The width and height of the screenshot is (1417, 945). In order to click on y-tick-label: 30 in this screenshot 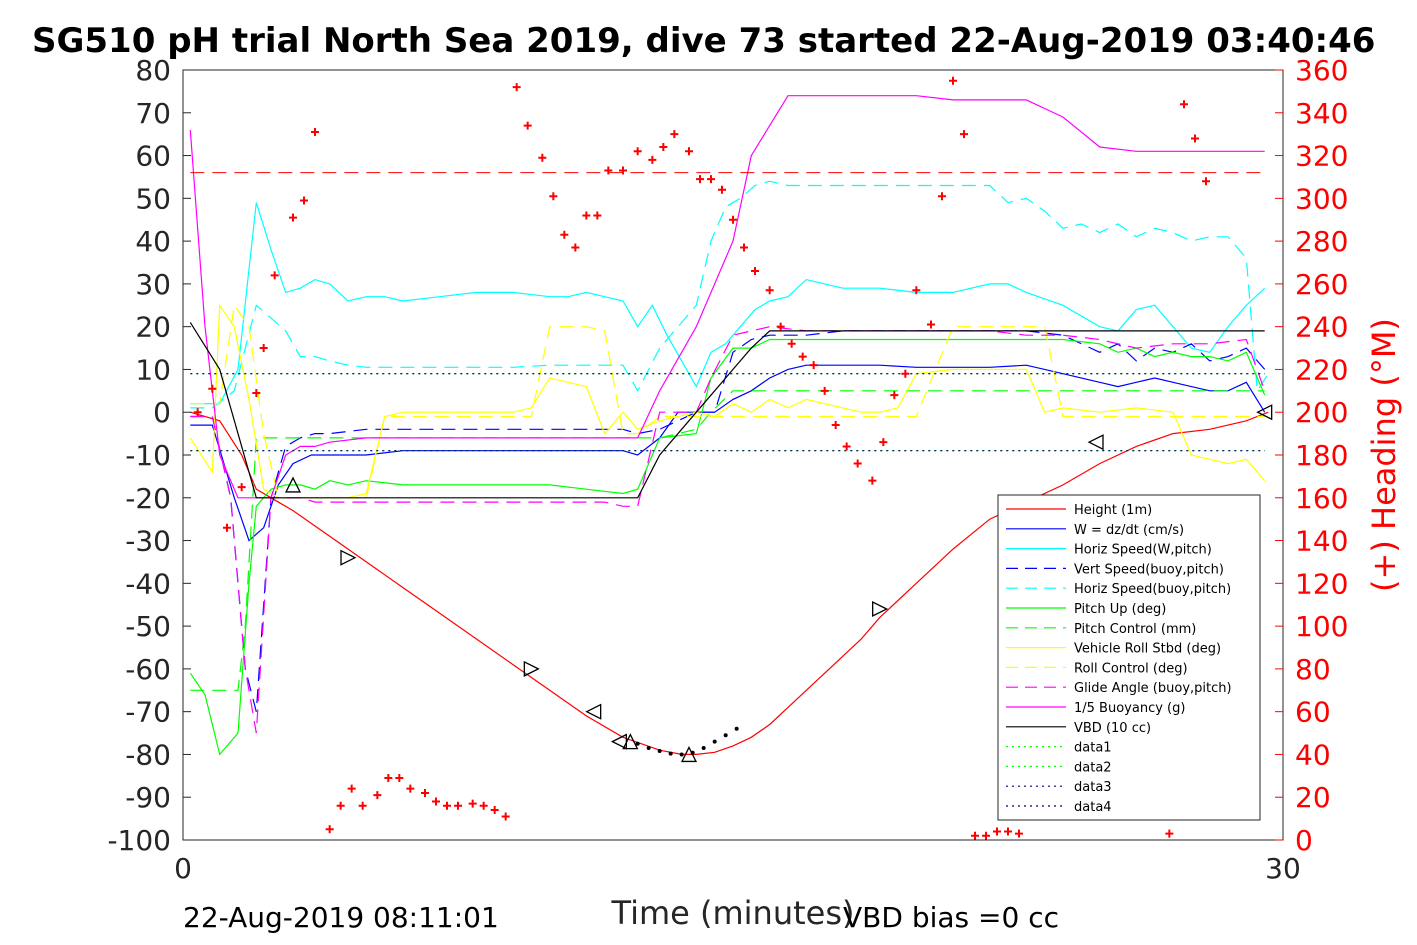, I will do `click(153, 284)`.